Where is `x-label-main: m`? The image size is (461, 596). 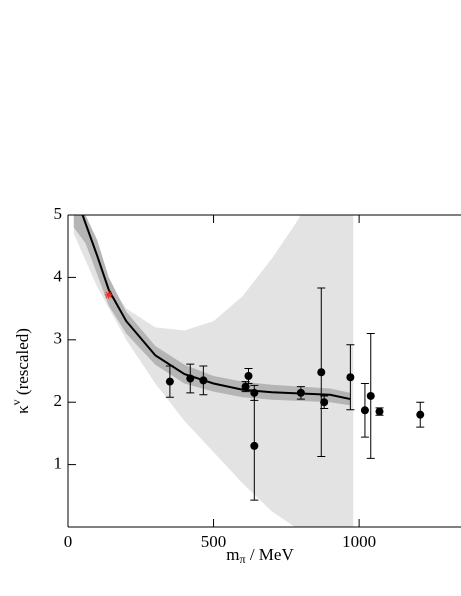
x-label-main: m is located at coordinates (232, 554).